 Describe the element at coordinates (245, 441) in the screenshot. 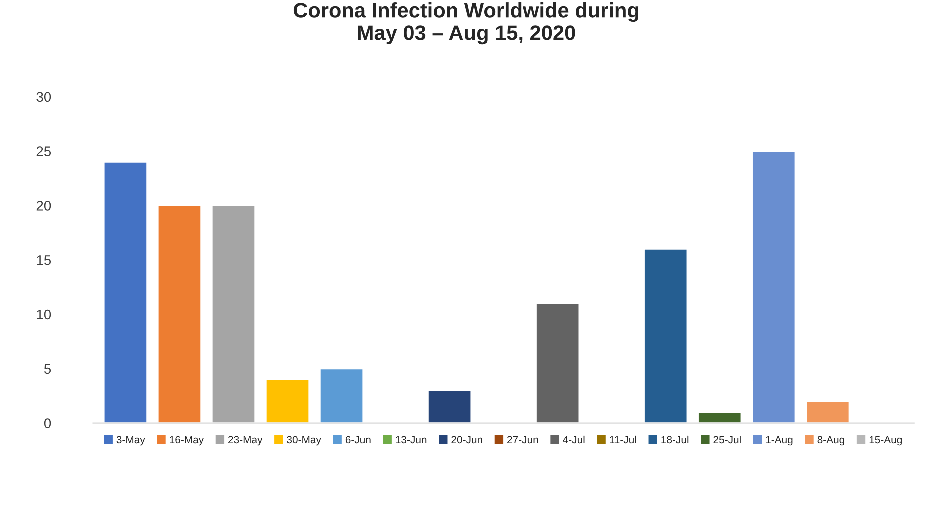

I see `legend-label: 23-May` at that location.